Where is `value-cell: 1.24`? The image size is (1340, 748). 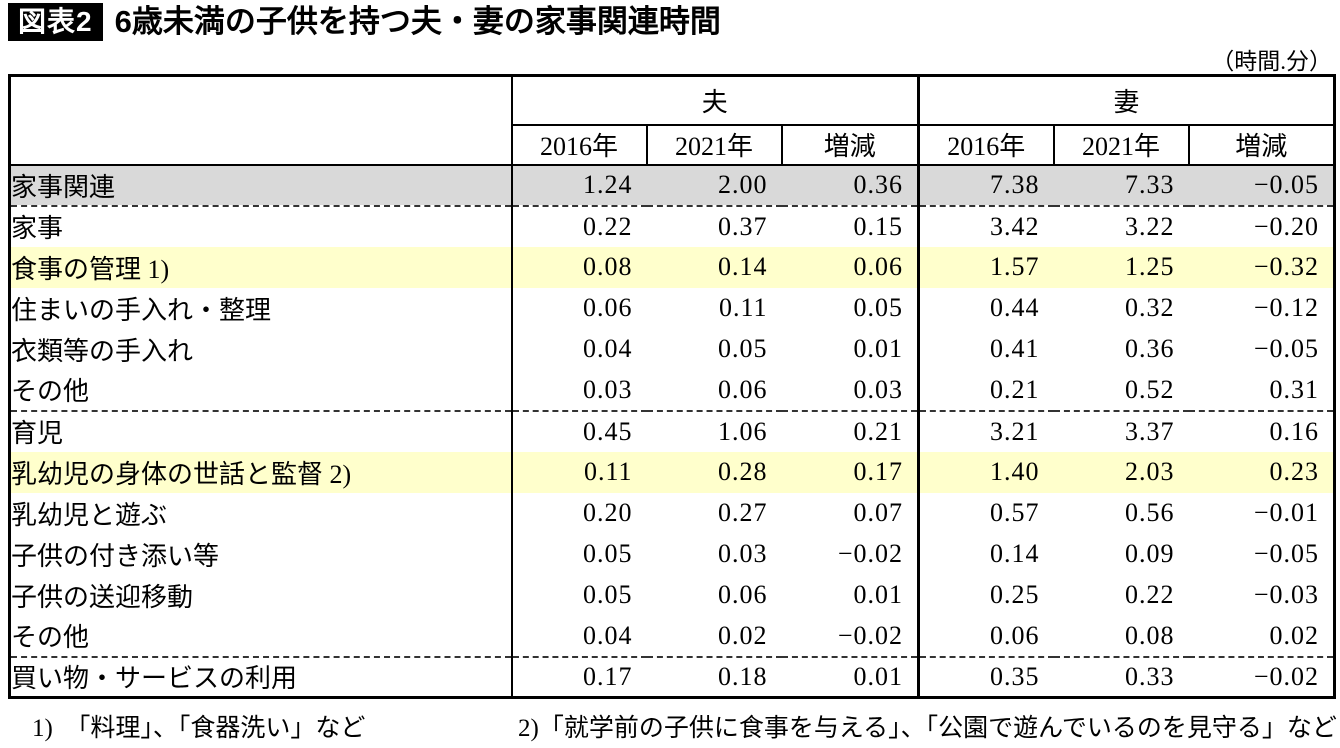 value-cell: 1.24 is located at coordinates (579, 185).